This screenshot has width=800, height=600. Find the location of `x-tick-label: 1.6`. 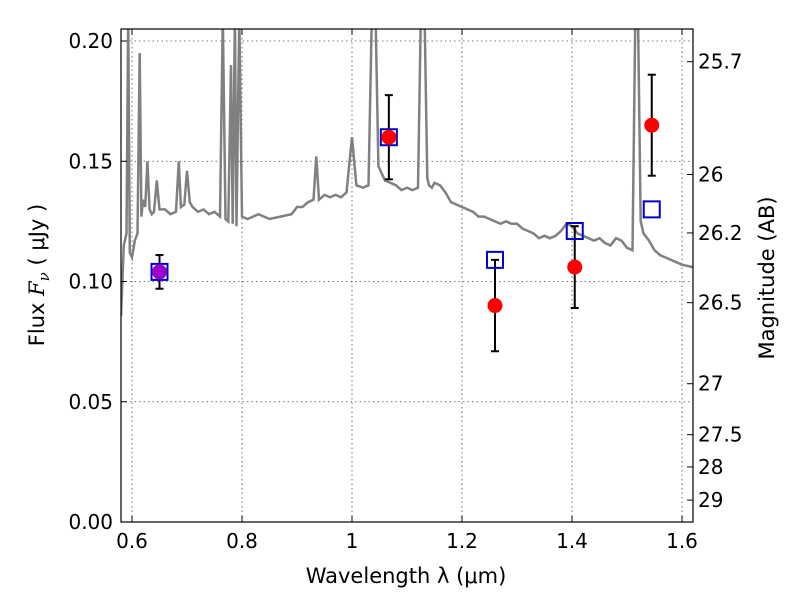

x-tick-label: 1.6 is located at coordinates (682, 541).